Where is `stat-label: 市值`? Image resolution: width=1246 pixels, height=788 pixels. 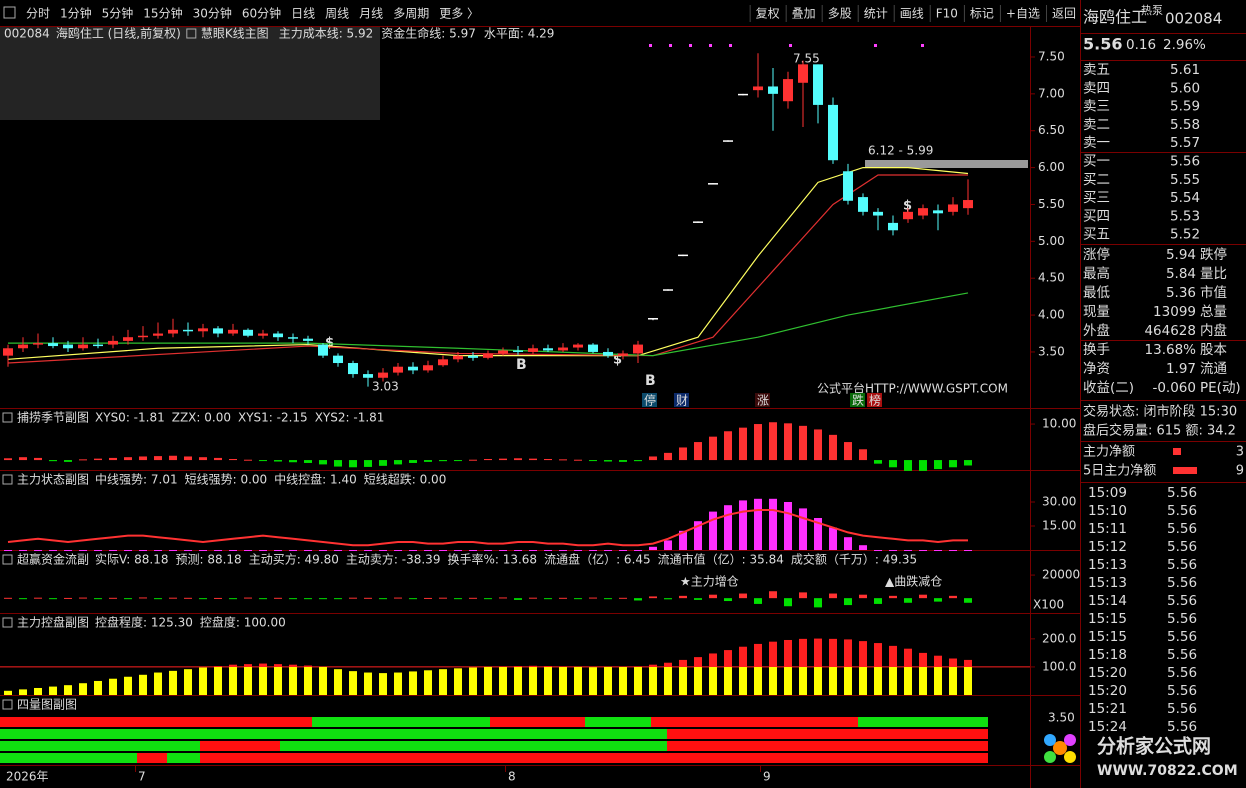
stat-label: 市值 is located at coordinates (1213, 292).